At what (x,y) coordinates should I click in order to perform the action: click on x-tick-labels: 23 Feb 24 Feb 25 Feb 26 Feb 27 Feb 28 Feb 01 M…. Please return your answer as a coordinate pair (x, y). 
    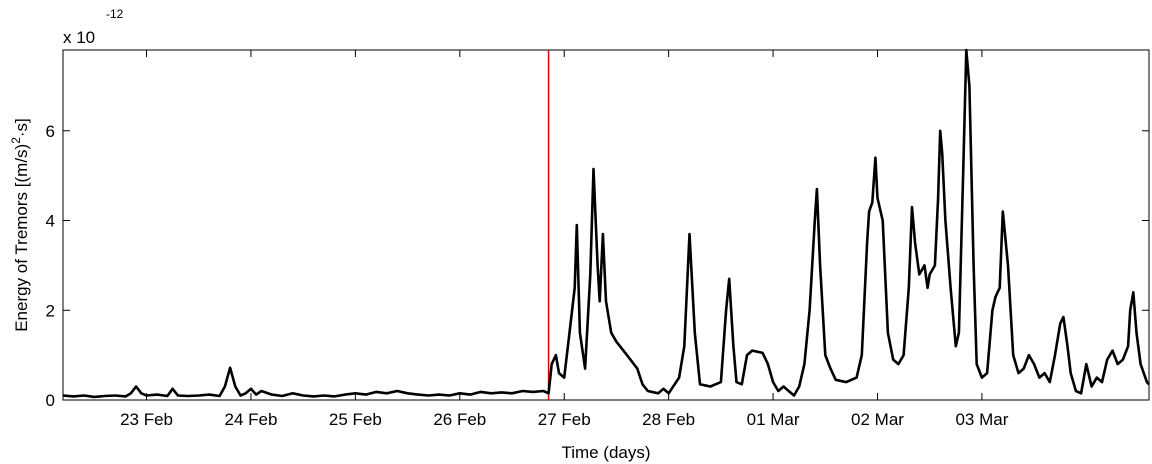
    Looking at the image, I should click on (564, 419).